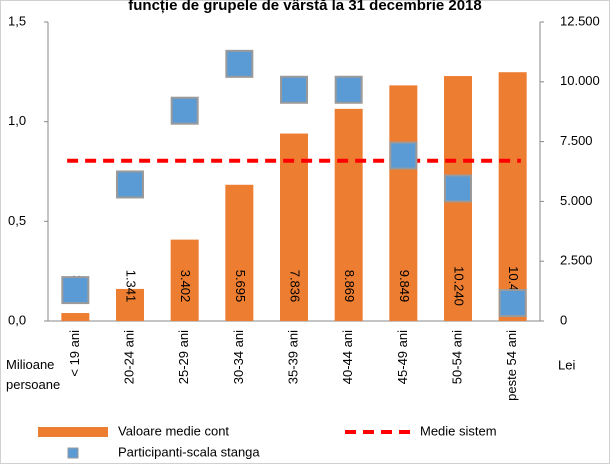 The width and height of the screenshot is (610, 464). I want to click on y-axis-label-text: Milioane, so click(30, 364).